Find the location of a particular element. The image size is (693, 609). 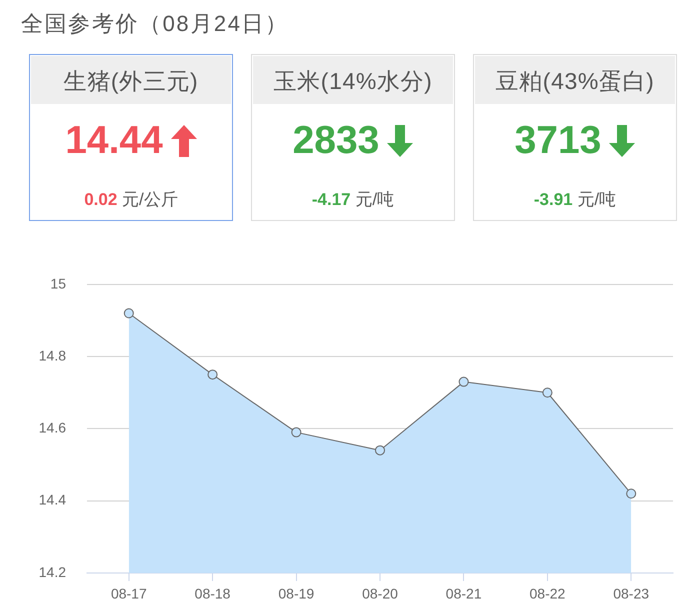

y-tick-label: 14.4 is located at coordinates (52, 500).